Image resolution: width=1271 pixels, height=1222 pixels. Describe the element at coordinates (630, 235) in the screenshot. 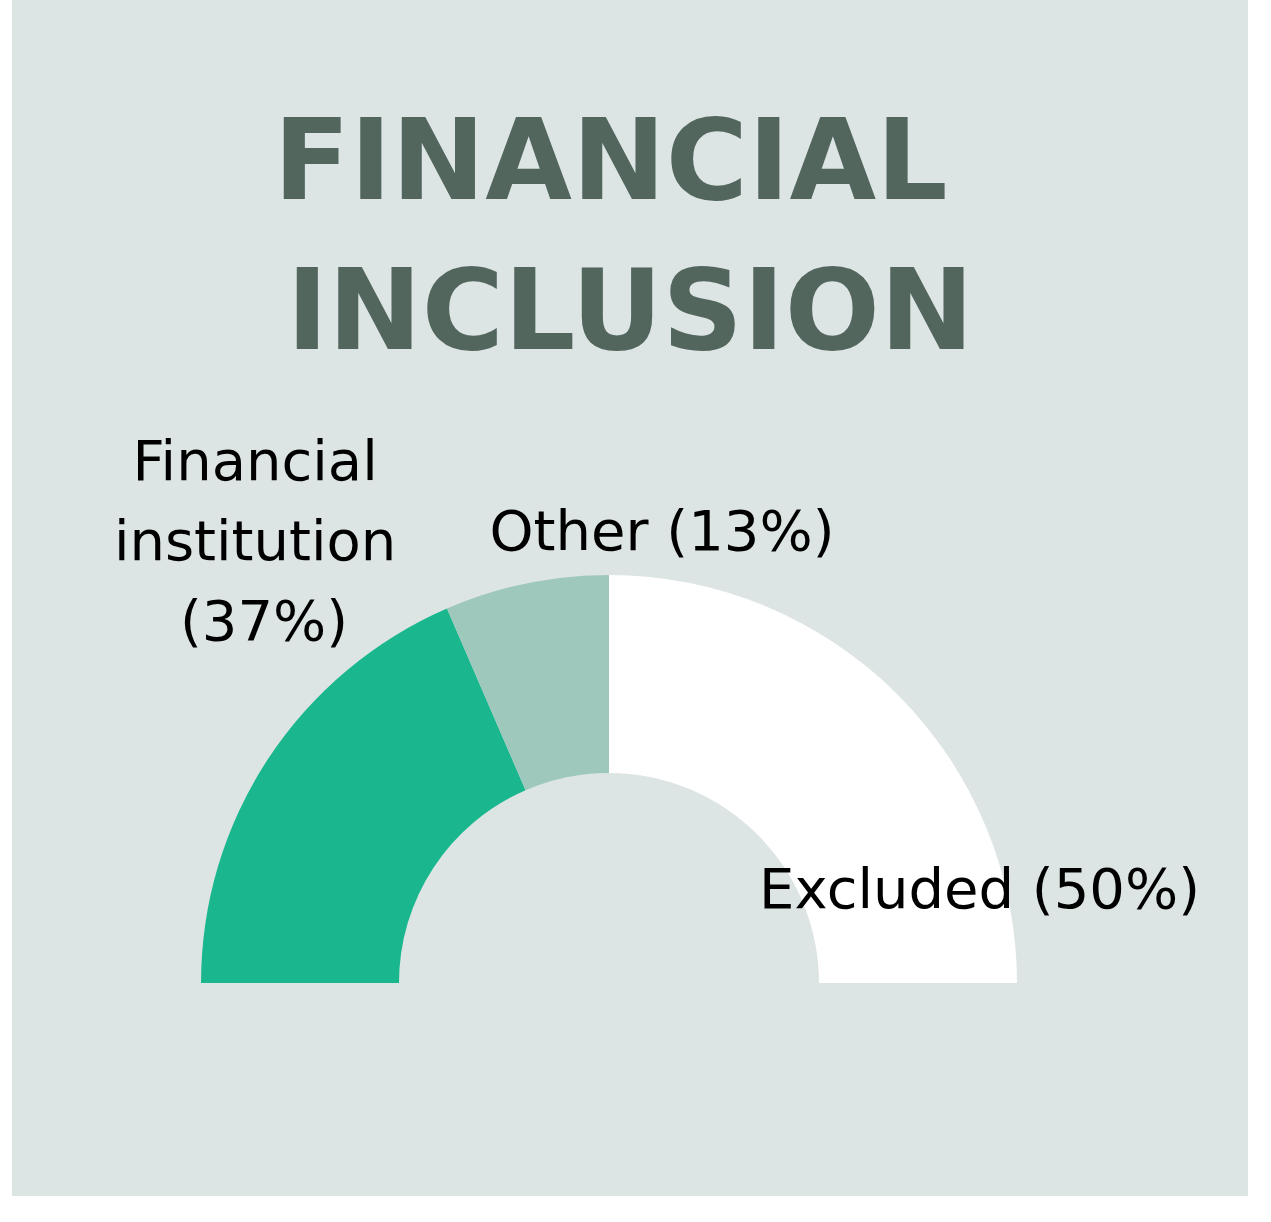

I see `chart-title: FINANCIAL INCLUSION` at that location.